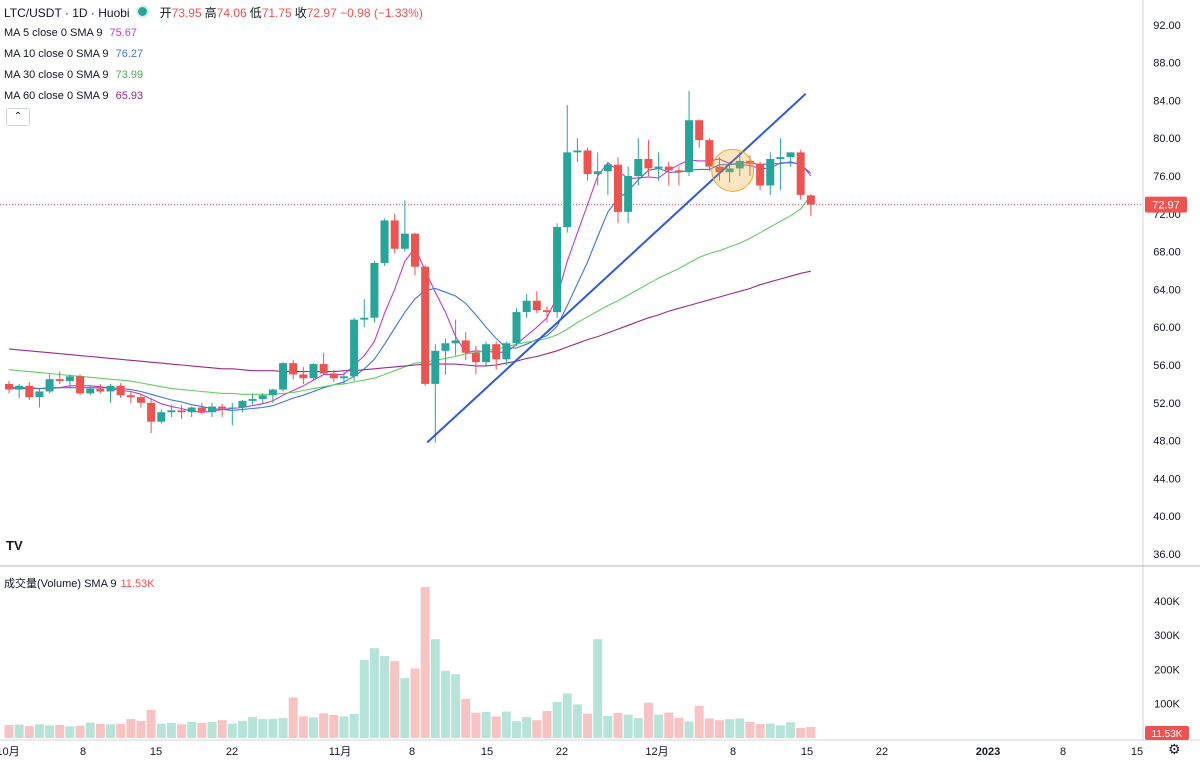  What do you see at coordinates (142, 11) in the screenshot?
I see `market-status-dot` at bounding box center [142, 11].